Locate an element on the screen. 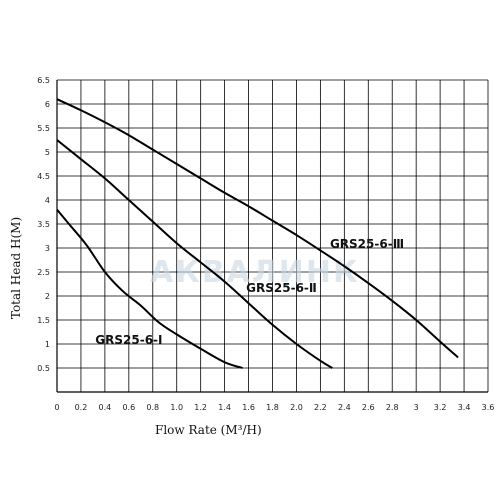  y-tick-label: 1 is located at coordinates (47, 344).